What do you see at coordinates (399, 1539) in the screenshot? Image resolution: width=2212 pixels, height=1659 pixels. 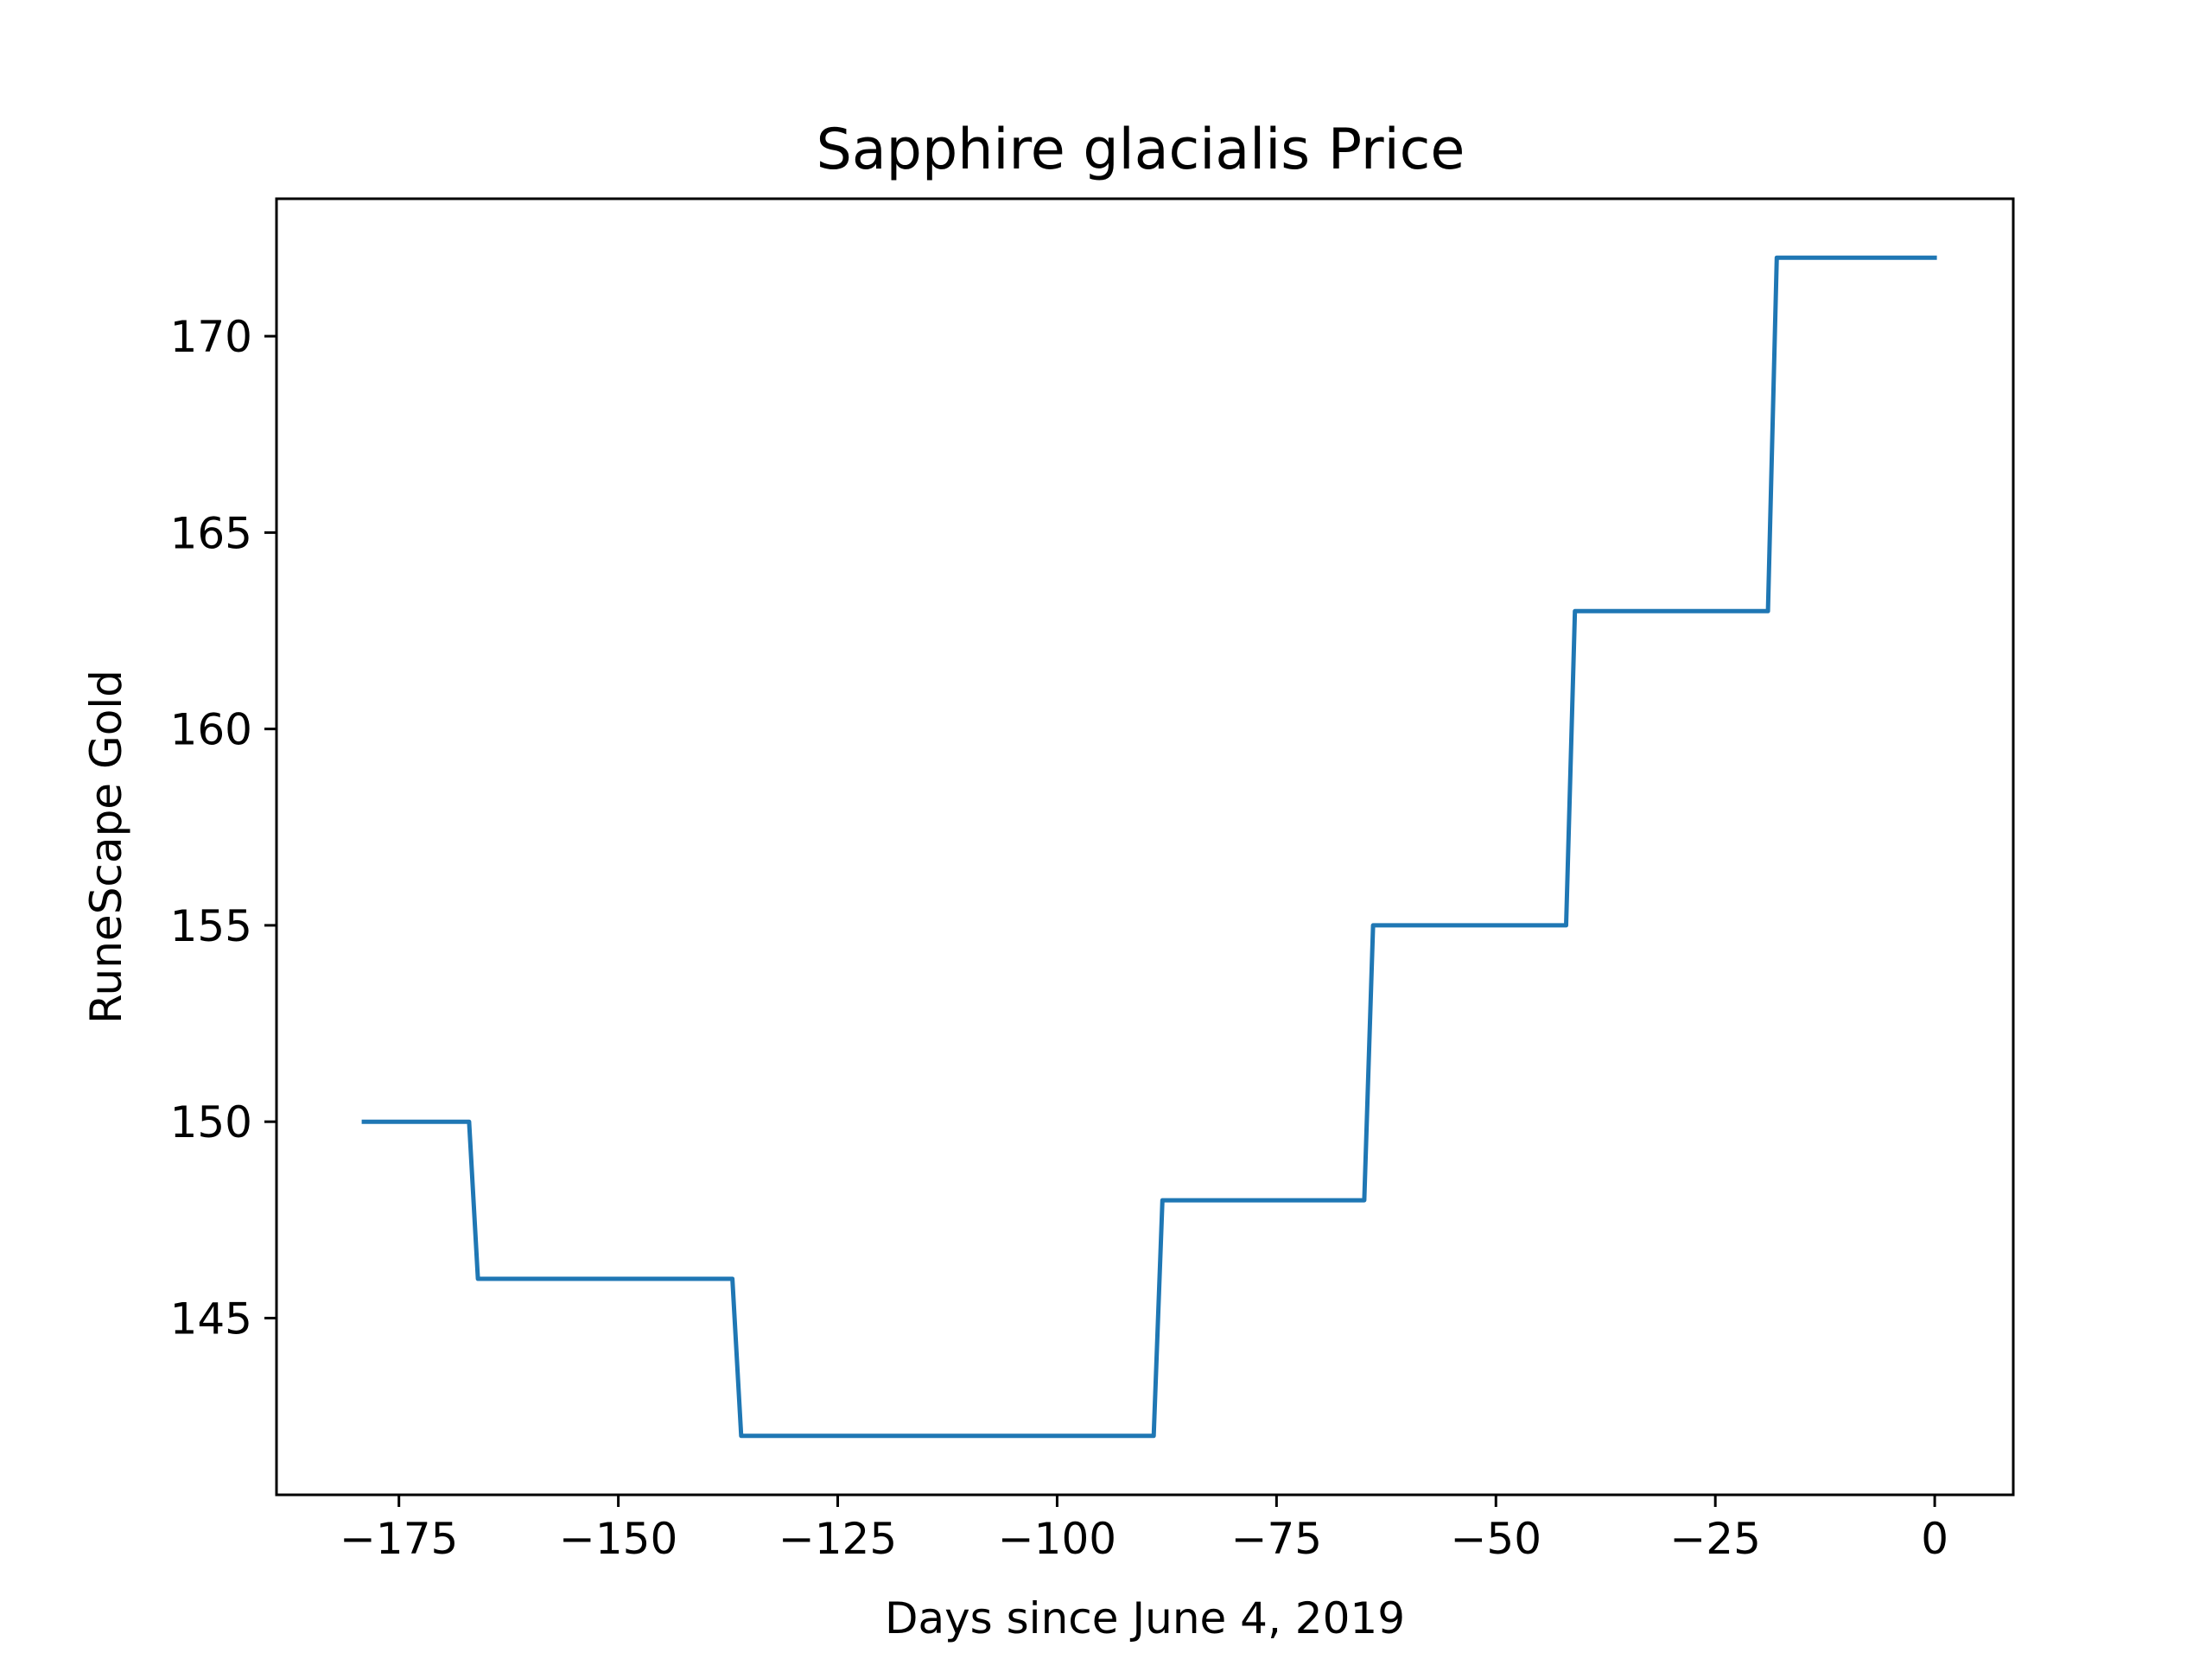 I see `x-tick-label: −175` at bounding box center [399, 1539].